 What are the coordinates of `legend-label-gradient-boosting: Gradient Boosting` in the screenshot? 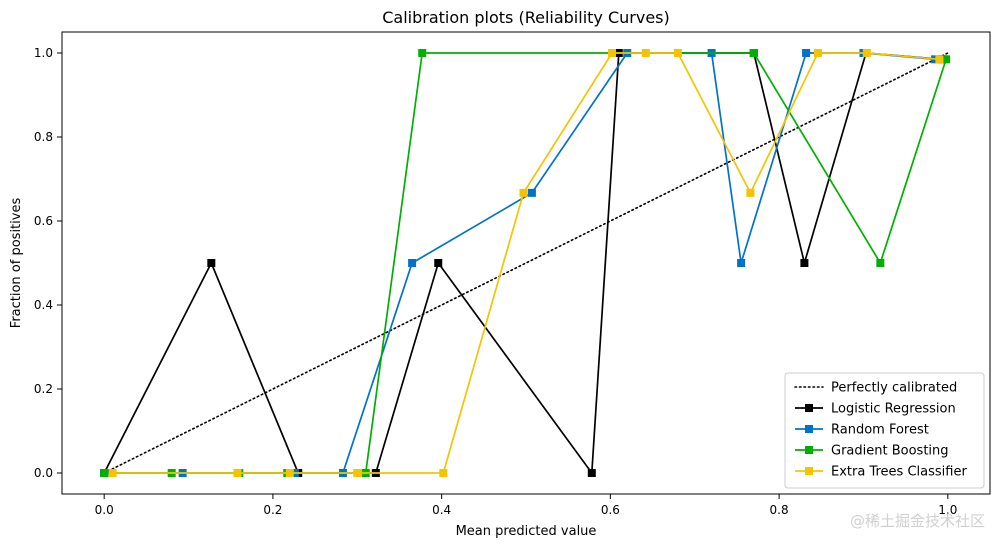 It's located at (890, 451).